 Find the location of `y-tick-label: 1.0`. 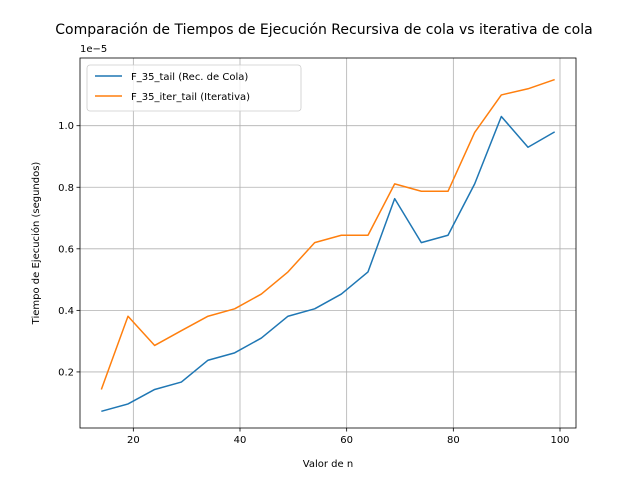

y-tick-label: 1.0 is located at coordinates (66, 126).